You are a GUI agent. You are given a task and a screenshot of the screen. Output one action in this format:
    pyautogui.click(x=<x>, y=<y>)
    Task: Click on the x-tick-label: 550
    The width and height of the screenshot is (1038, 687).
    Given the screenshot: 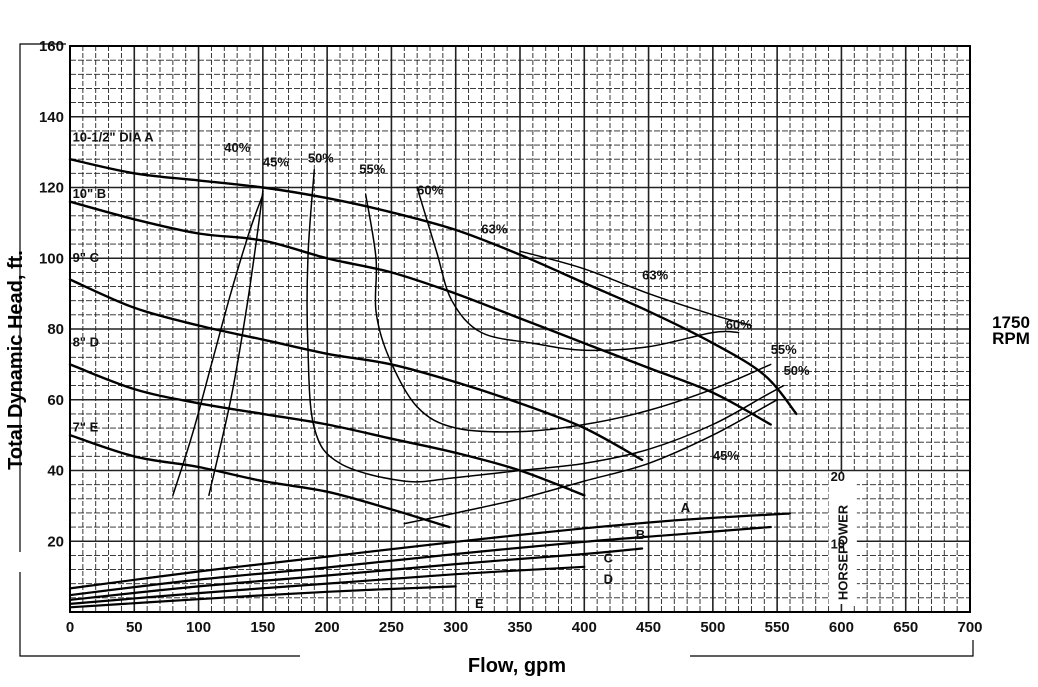 What is the action you would take?
    pyautogui.click(x=777, y=627)
    